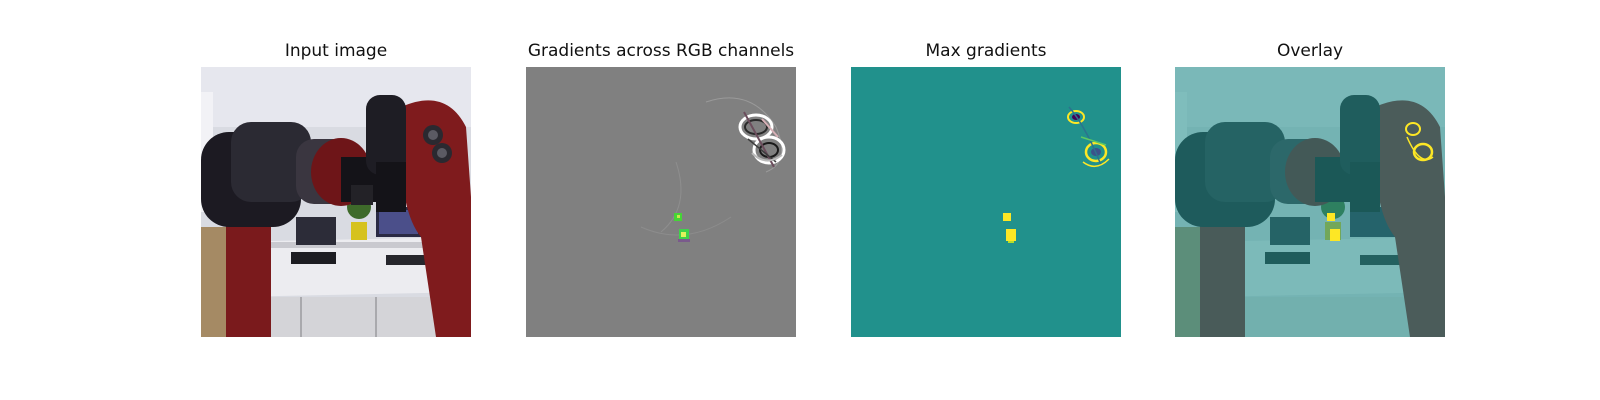 Image resolution: width=1600 pixels, height=400 pixels. What do you see at coordinates (336, 202) in the screenshot?
I see `input-image` at bounding box center [336, 202].